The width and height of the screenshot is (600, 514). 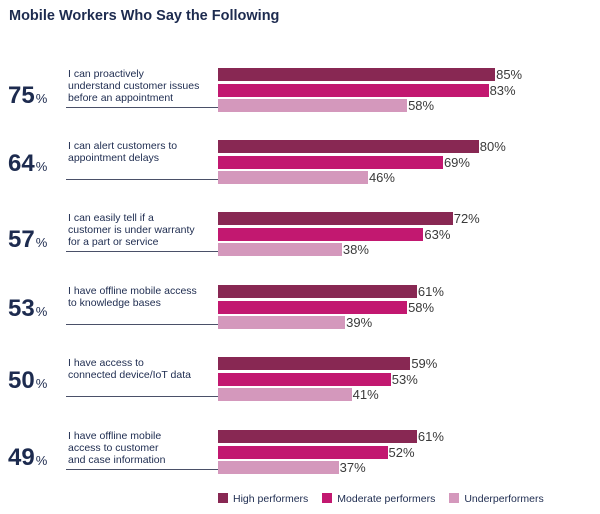 I want to click on bar-value-label: 83%, so click(x=502, y=90).